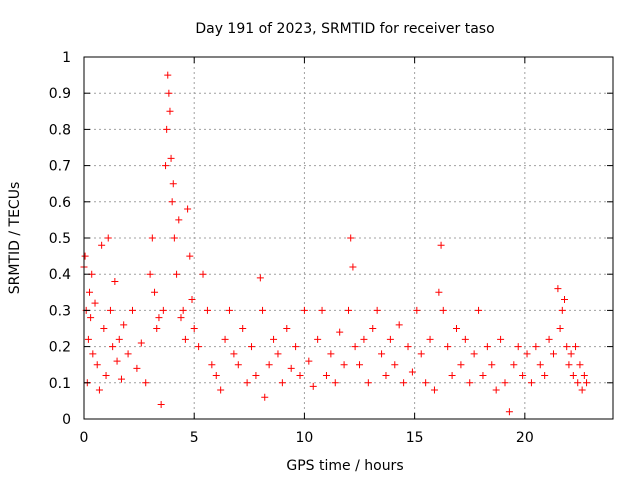  I want to click on y-tick-label: 0.8, so click(60, 130).